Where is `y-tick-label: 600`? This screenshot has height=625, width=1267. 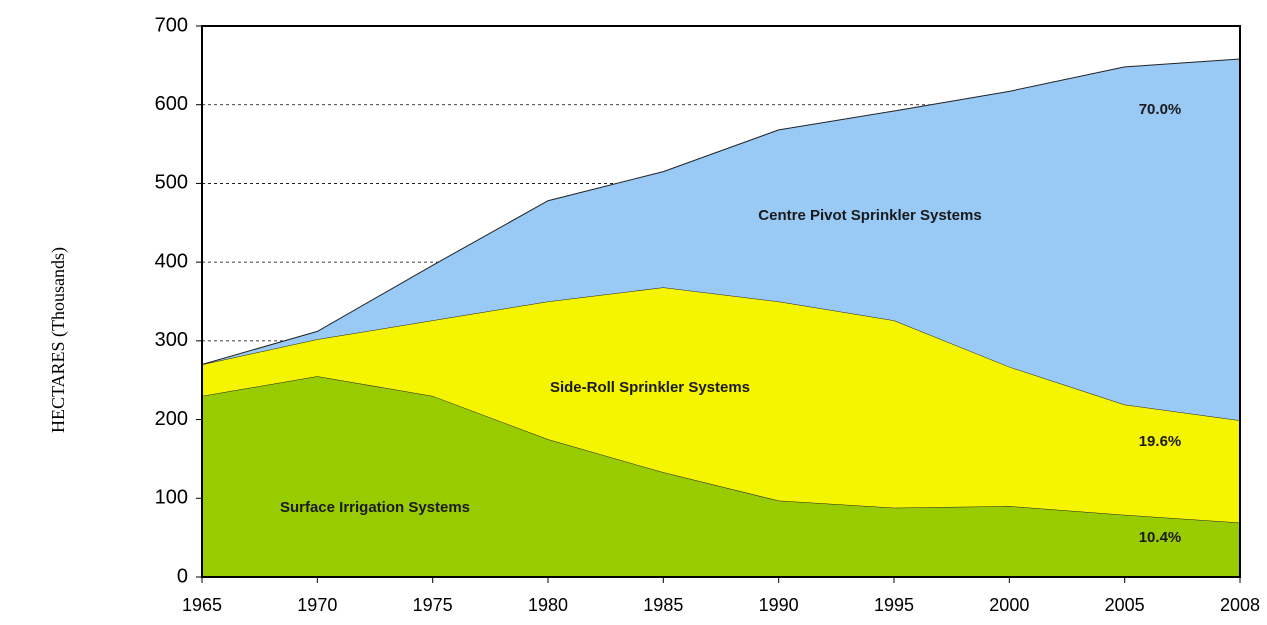
y-tick-label: 600 is located at coordinates (171, 104).